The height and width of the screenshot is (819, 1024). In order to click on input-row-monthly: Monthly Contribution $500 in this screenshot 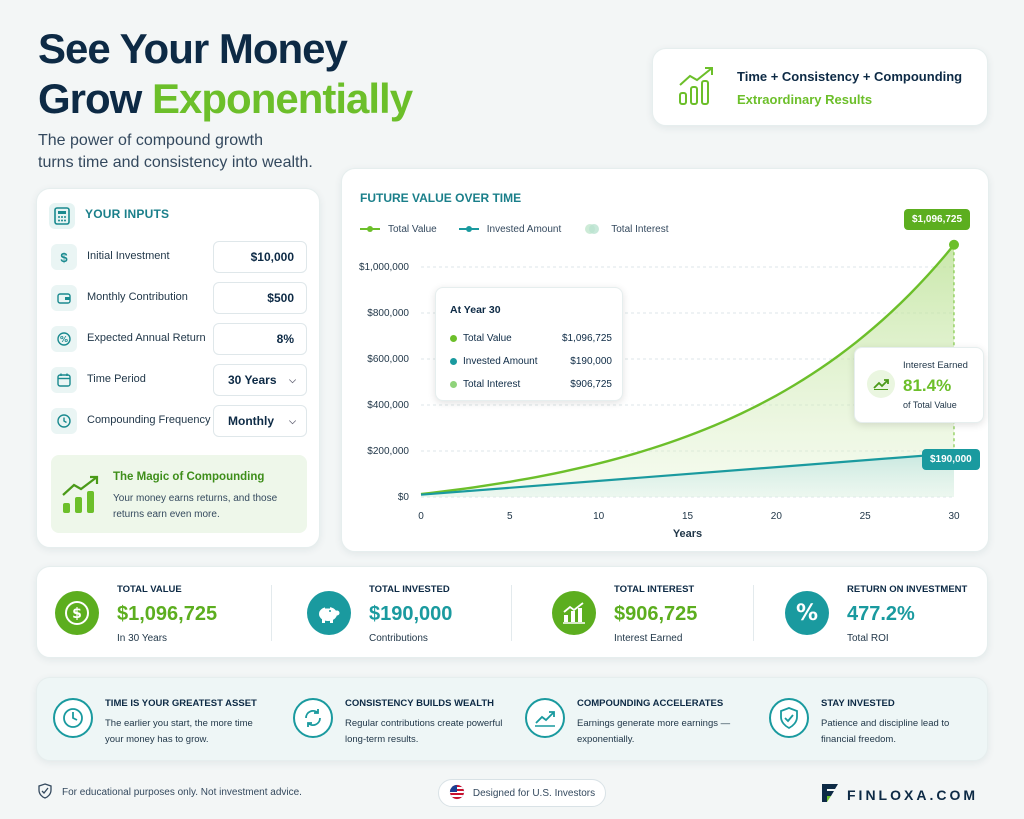, I will do `click(179, 298)`.